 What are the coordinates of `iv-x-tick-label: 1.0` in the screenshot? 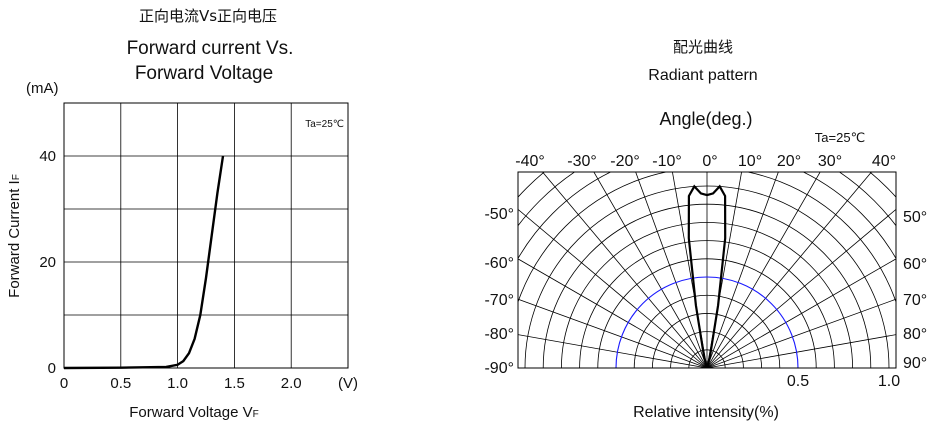 It's located at (177, 383).